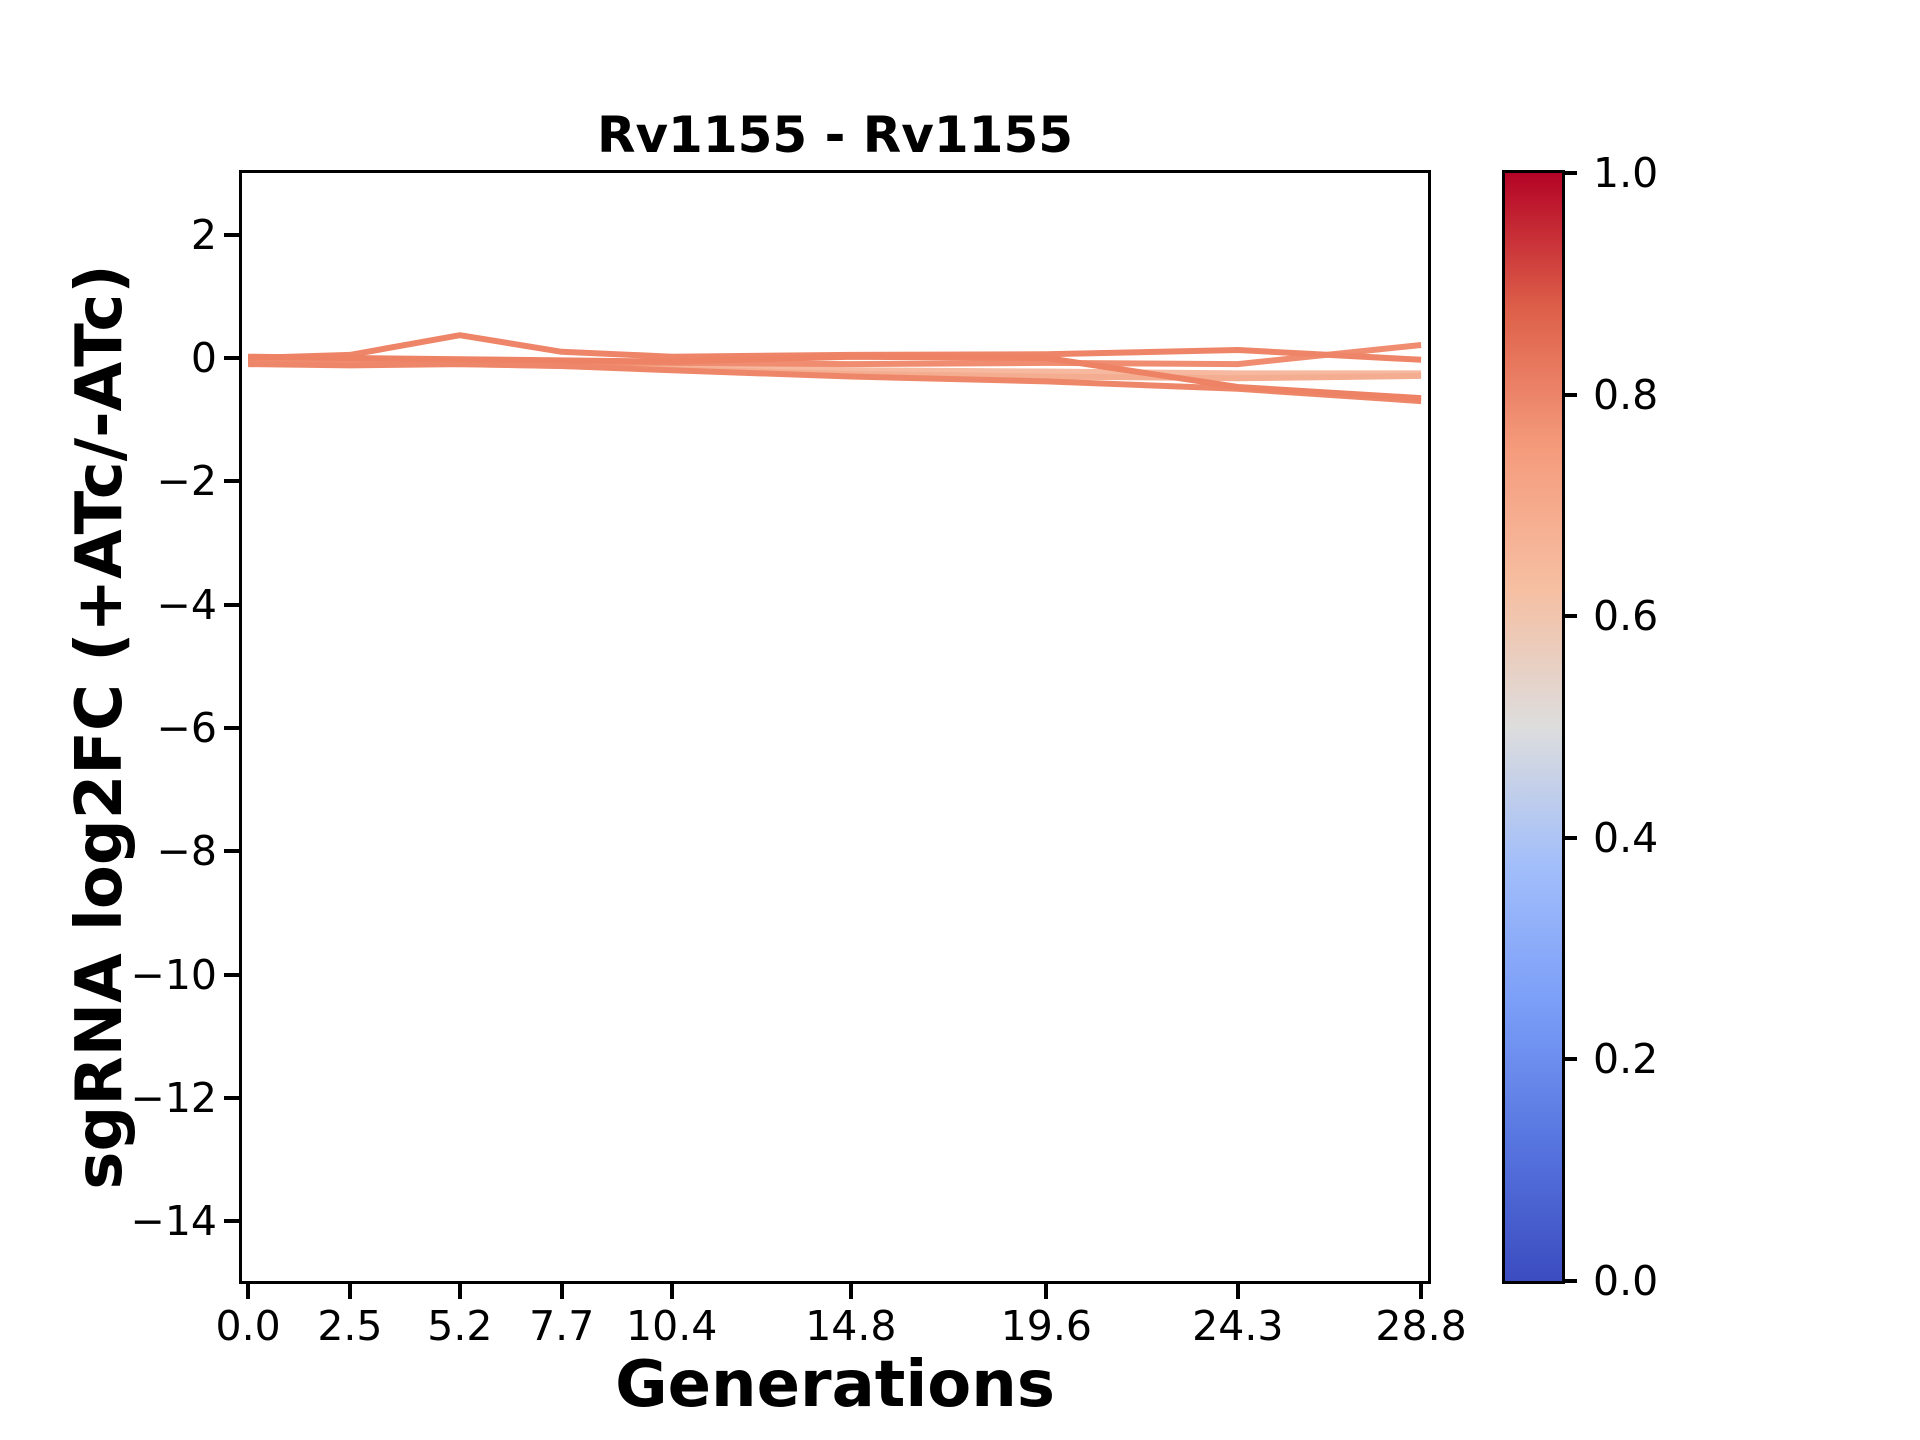 This screenshot has width=1920, height=1440. What do you see at coordinates (1626, 173) in the screenshot?
I see `colorbar-tick-label: 1.0` at bounding box center [1626, 173].